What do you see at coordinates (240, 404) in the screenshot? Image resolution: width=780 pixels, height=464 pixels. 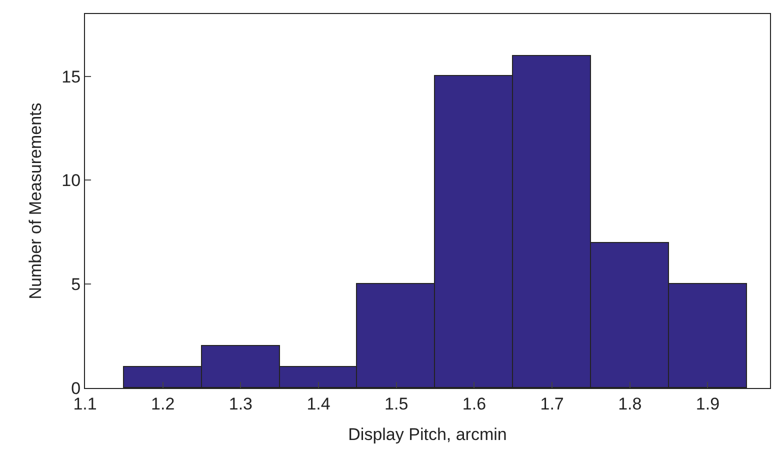 I see `x-tick-label: 1.3` at bounding box center [240, 404].